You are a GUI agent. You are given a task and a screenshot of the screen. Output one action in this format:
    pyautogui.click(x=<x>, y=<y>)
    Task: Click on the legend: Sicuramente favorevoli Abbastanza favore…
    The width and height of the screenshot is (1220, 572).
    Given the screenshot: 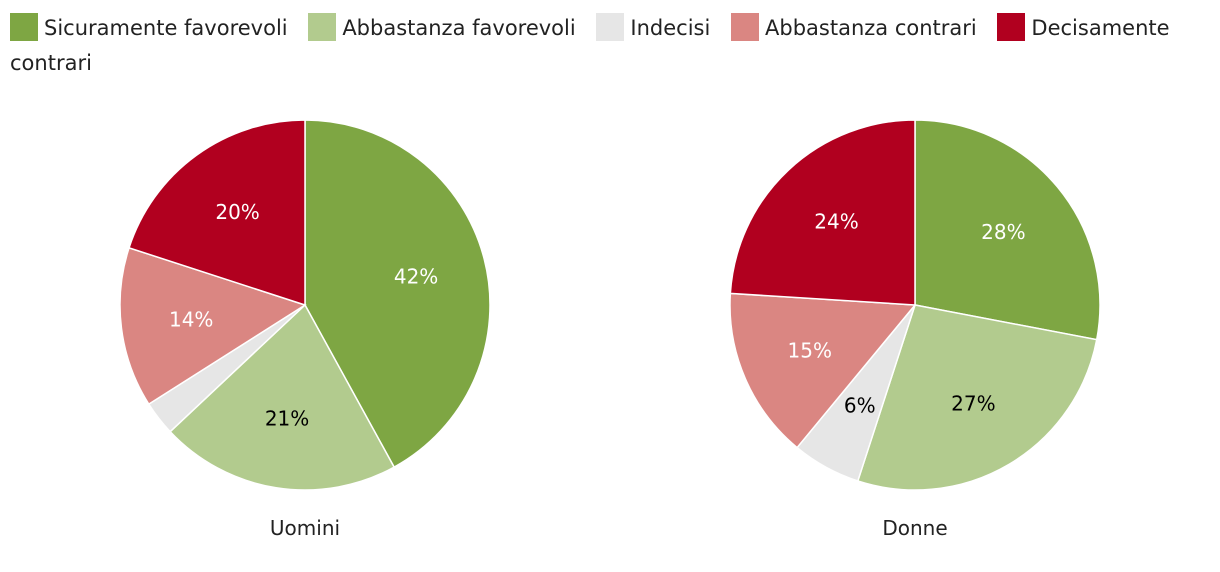 What is the action you would take?
    pyautogui.click(x=605, y=46)
    